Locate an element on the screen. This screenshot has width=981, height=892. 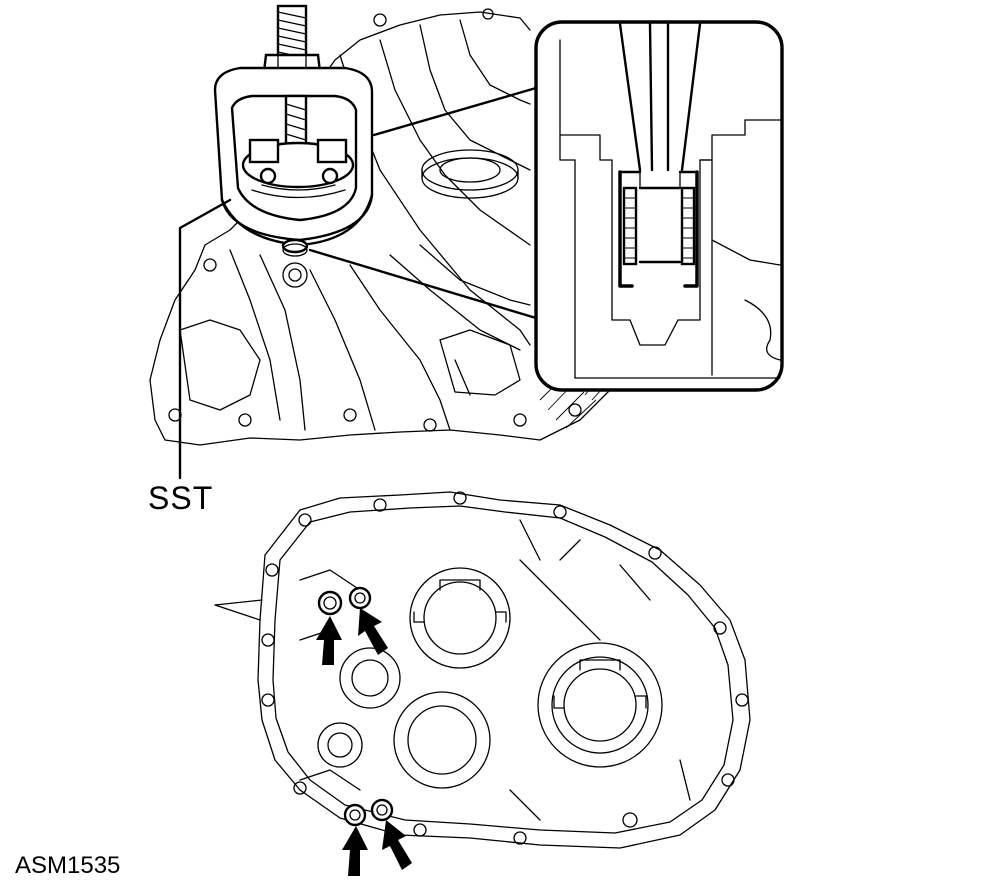
arrow-group is located at coordinates (364, 742).